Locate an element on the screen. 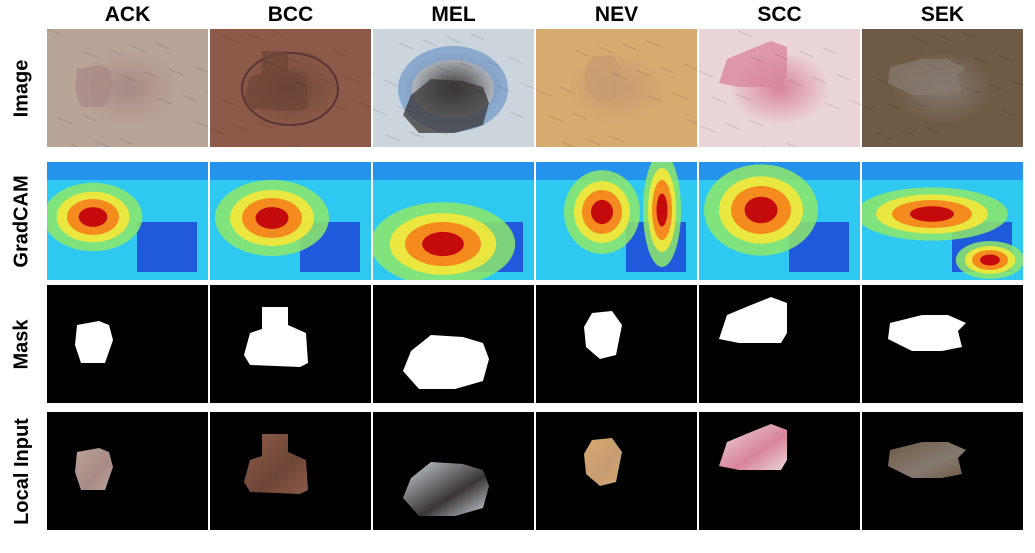  column-header-mel: MEL is located at coordinates (453, 14).